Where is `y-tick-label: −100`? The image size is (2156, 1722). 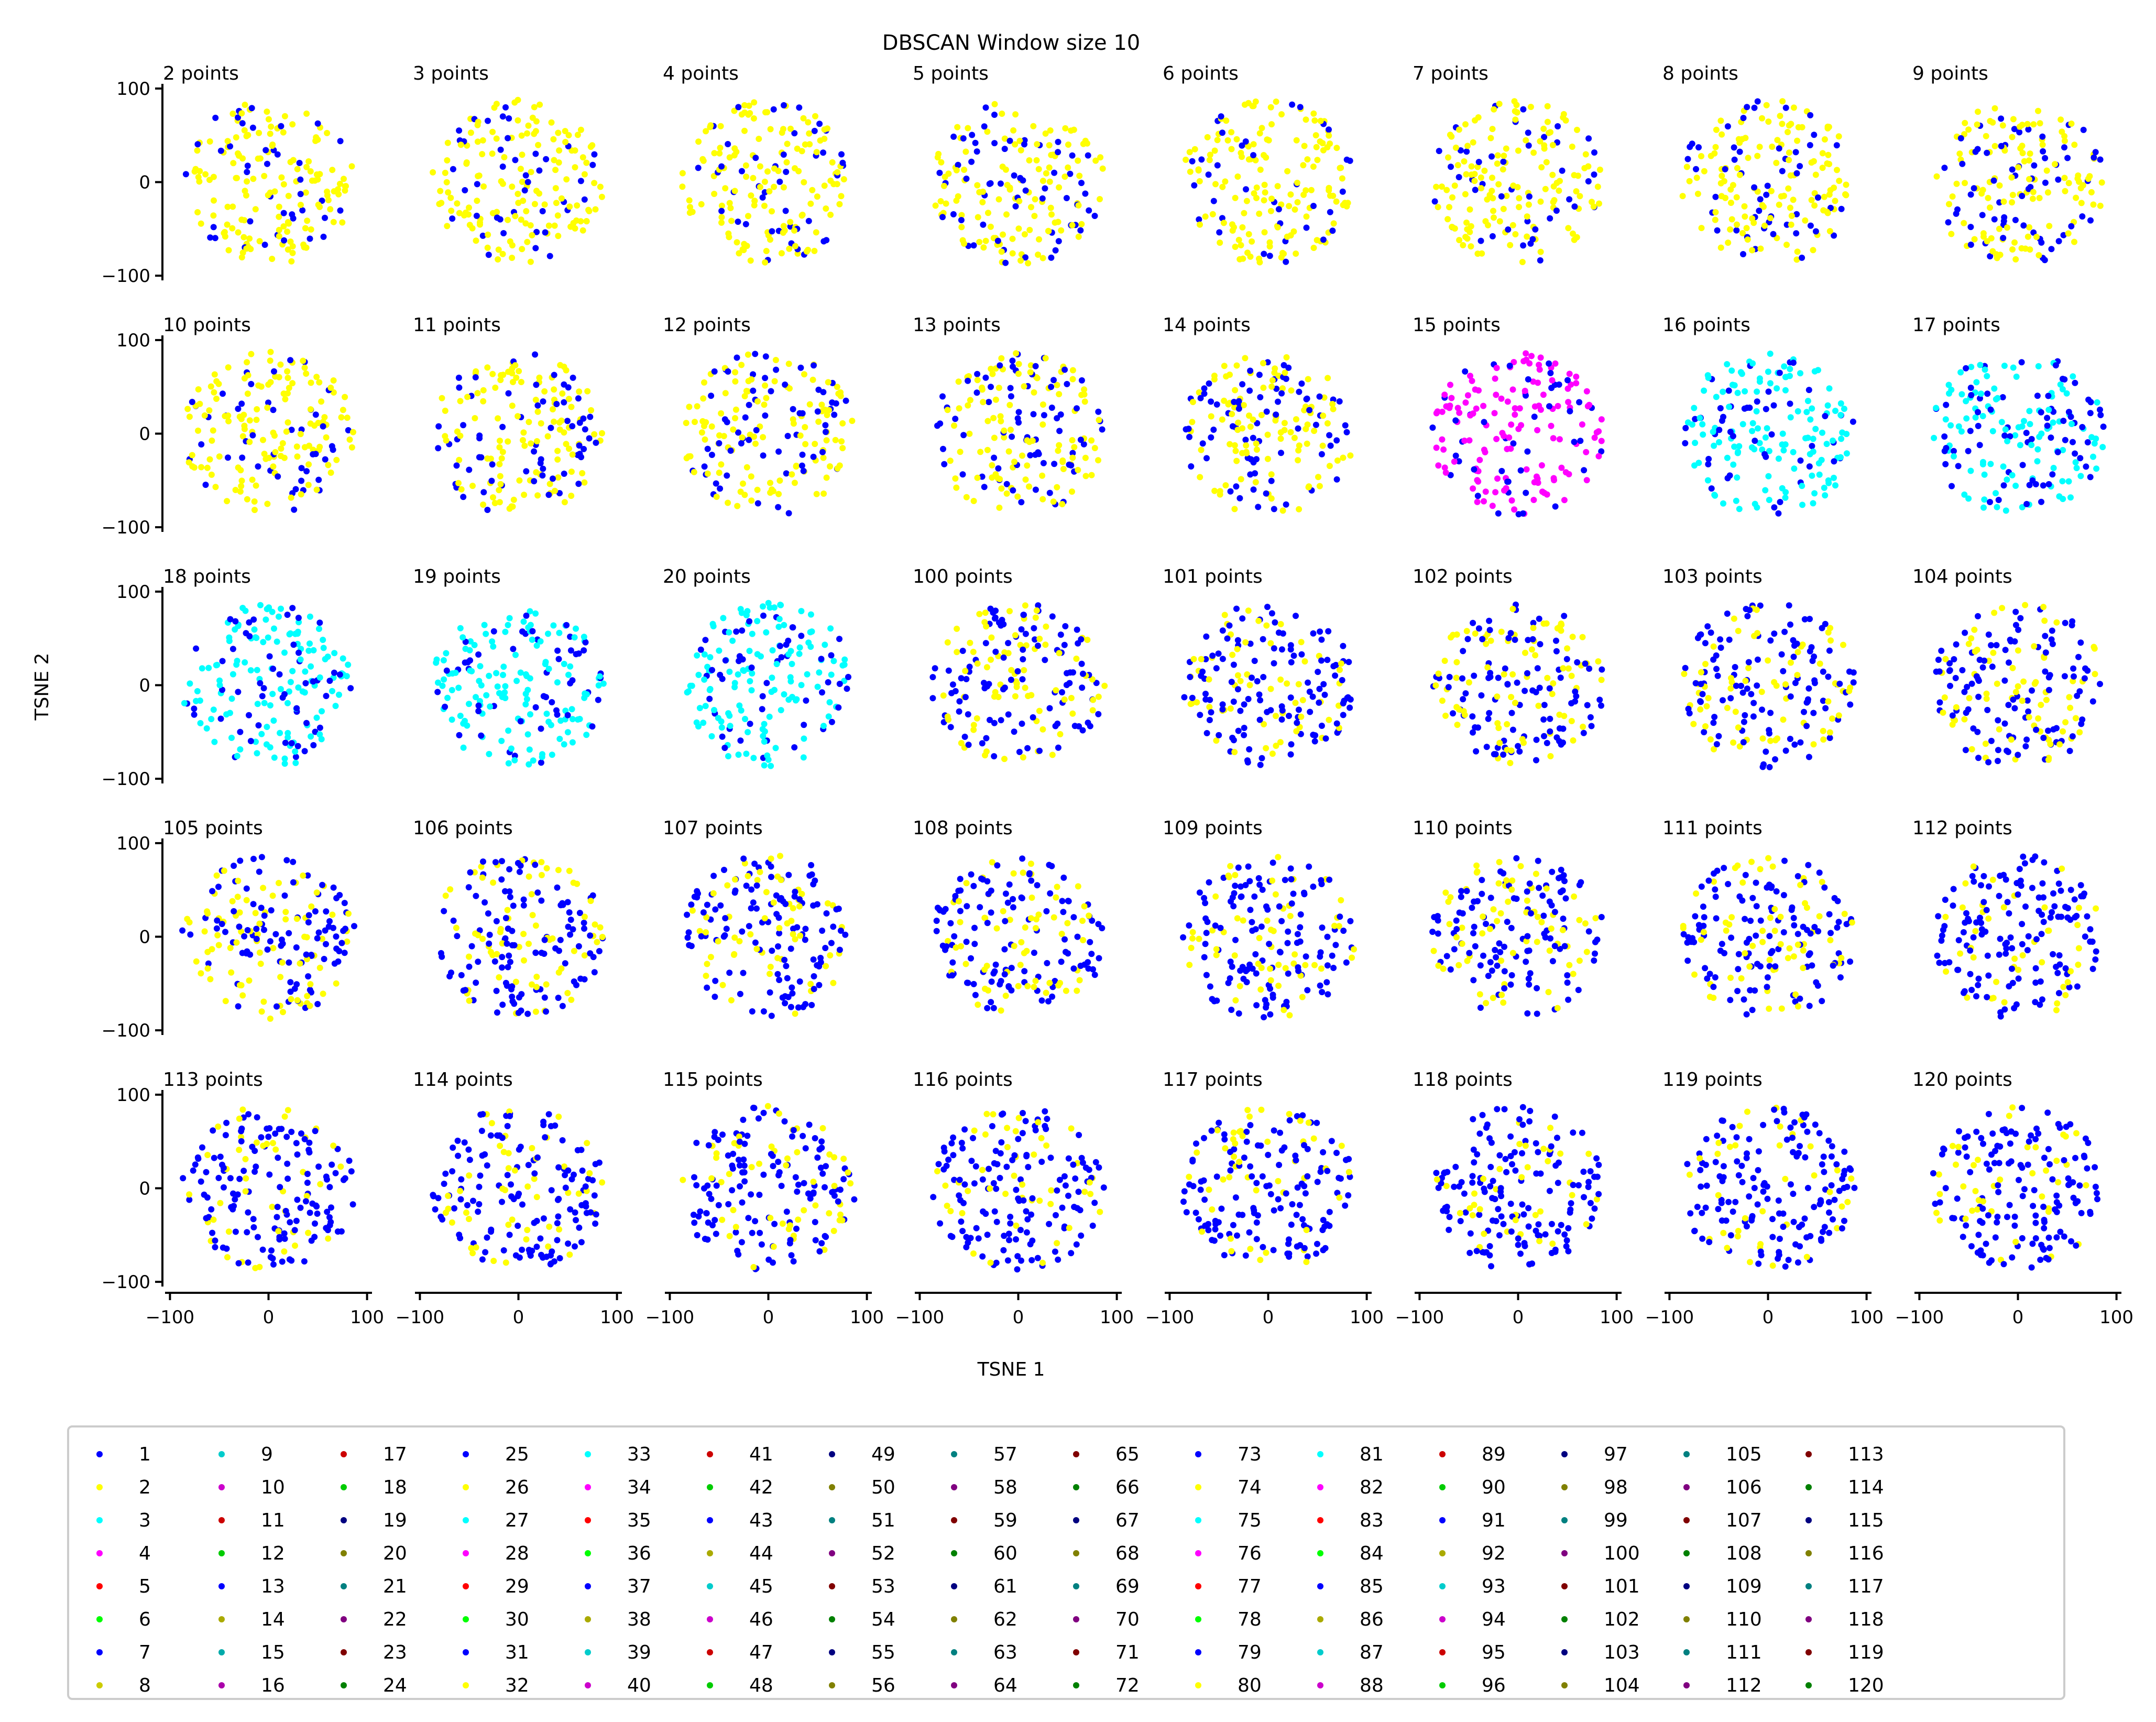
y-tick-label: −100 is located at coordinates (126, 276).